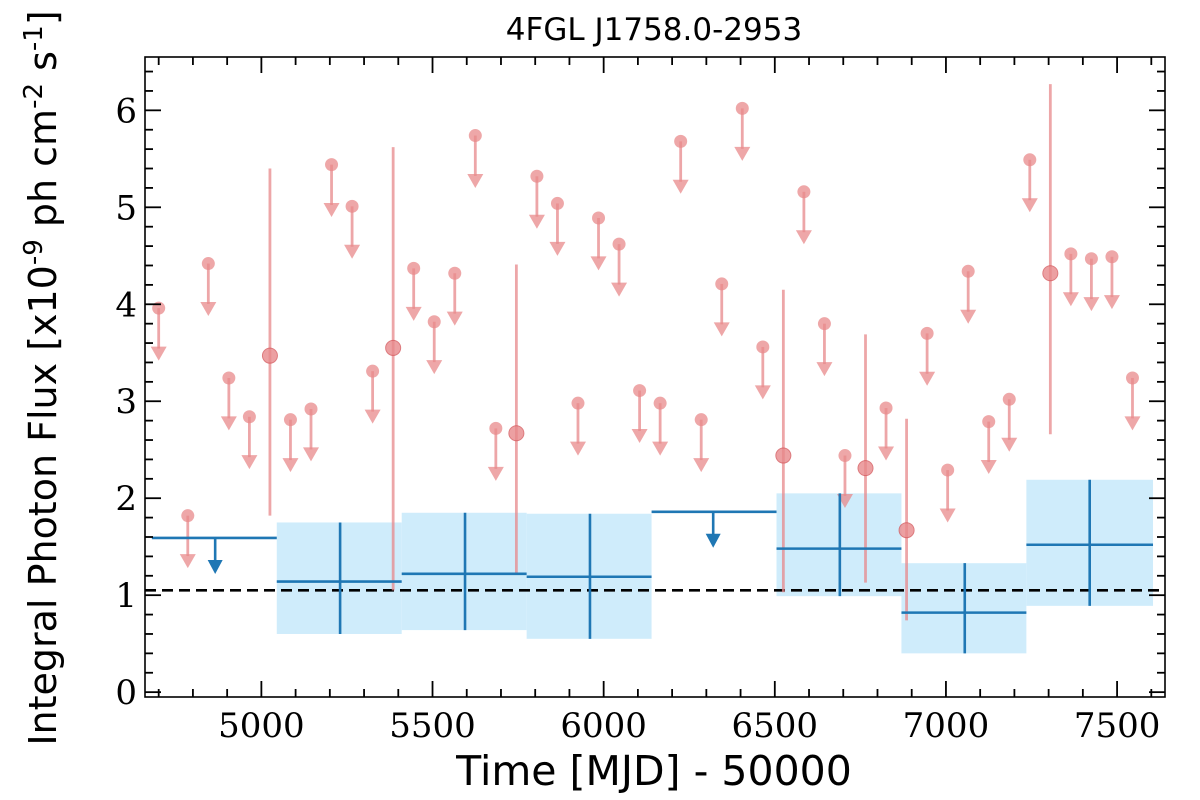 The height and width of the screenshot is (800, 1200). Describe the element at coordinates (126, 305) in the screenshot. I see `y-tick-label: 4` at that location.